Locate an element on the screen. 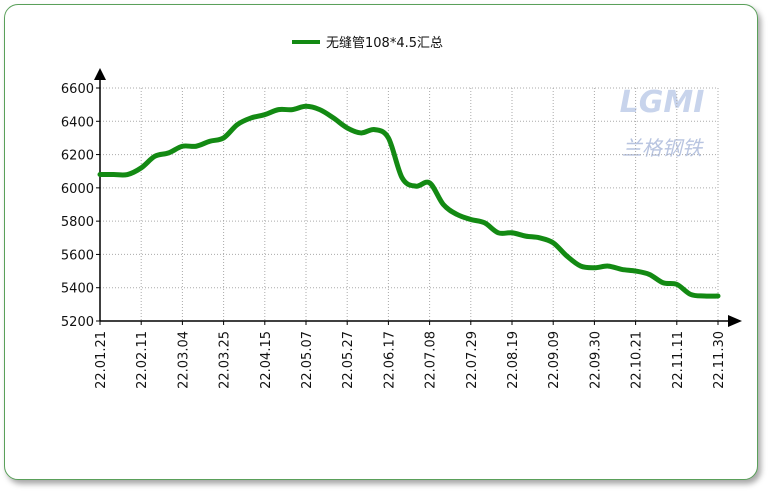 The image size is (774, 493). x-tick-label: 22.08.19 is located at coordinates (513, 360).